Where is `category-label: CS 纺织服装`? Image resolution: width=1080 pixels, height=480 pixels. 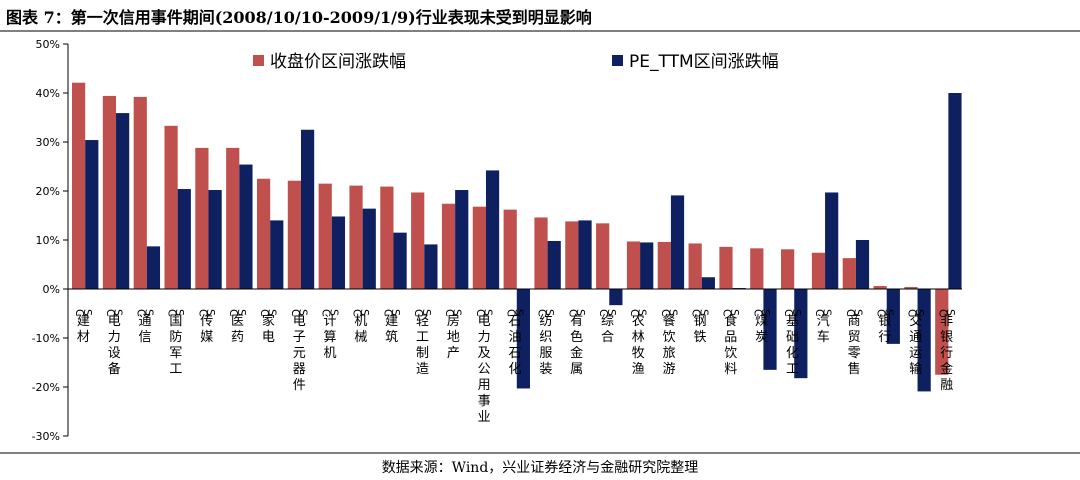
category-label: CS 纺织服装 is located at coordinates (545, 343).